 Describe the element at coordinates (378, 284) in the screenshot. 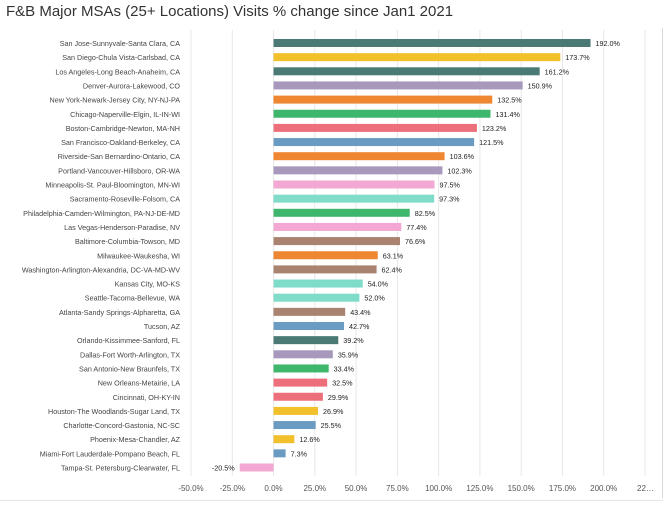

I see `data-label: 54.0%` at that location.